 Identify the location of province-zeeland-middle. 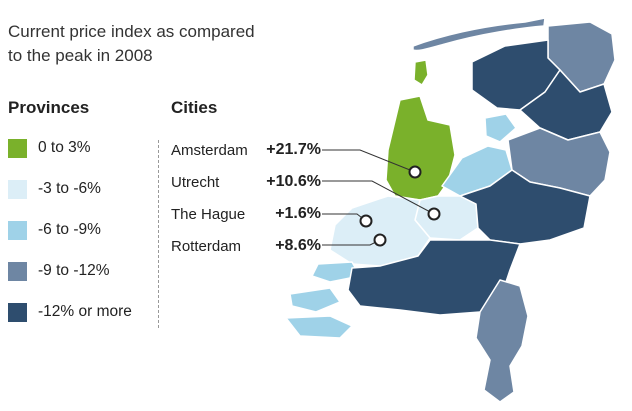
(315, 300).